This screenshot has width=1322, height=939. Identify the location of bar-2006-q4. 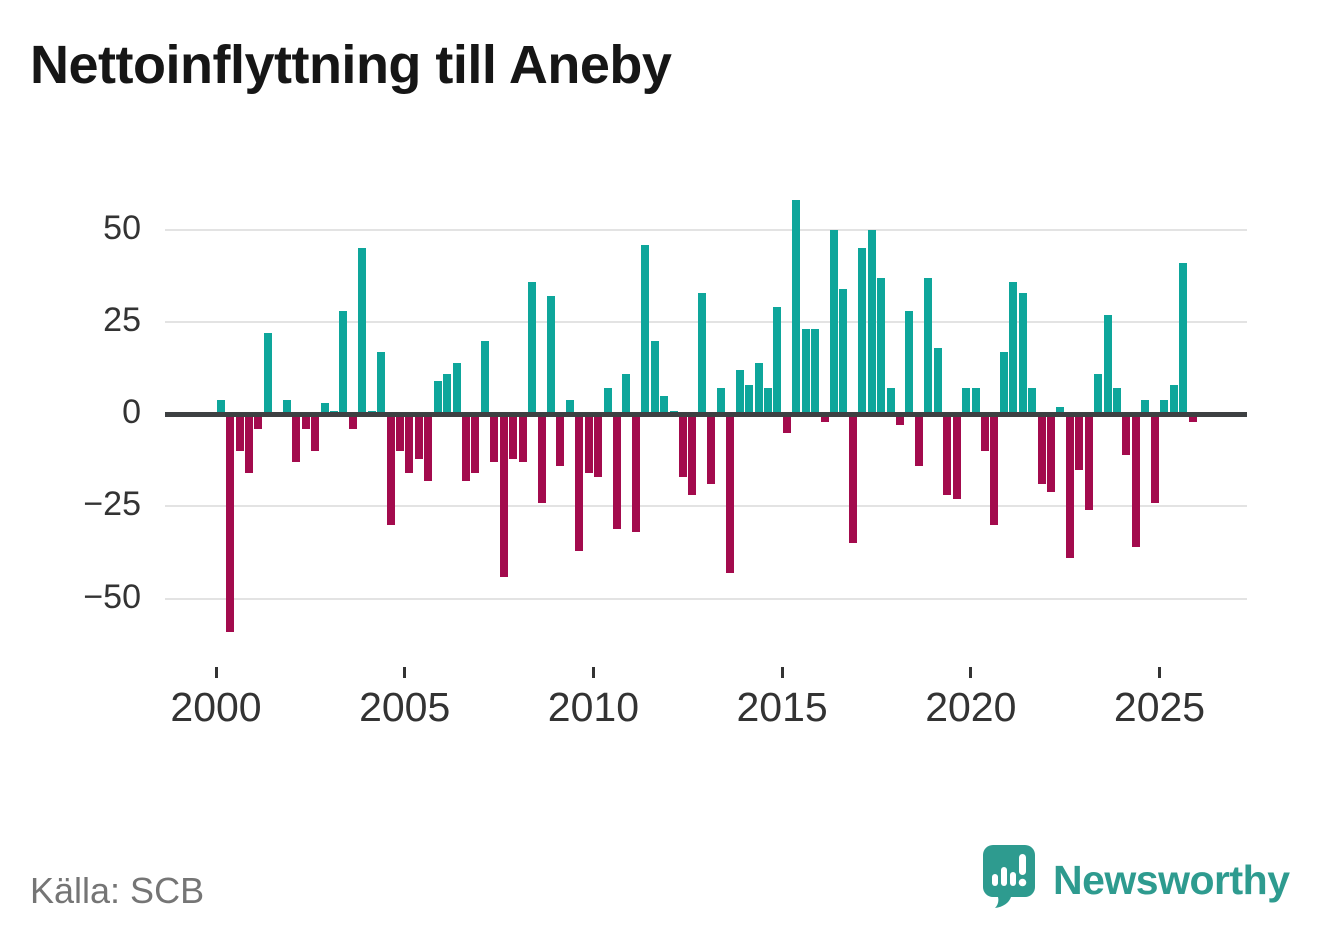
(475, 444).